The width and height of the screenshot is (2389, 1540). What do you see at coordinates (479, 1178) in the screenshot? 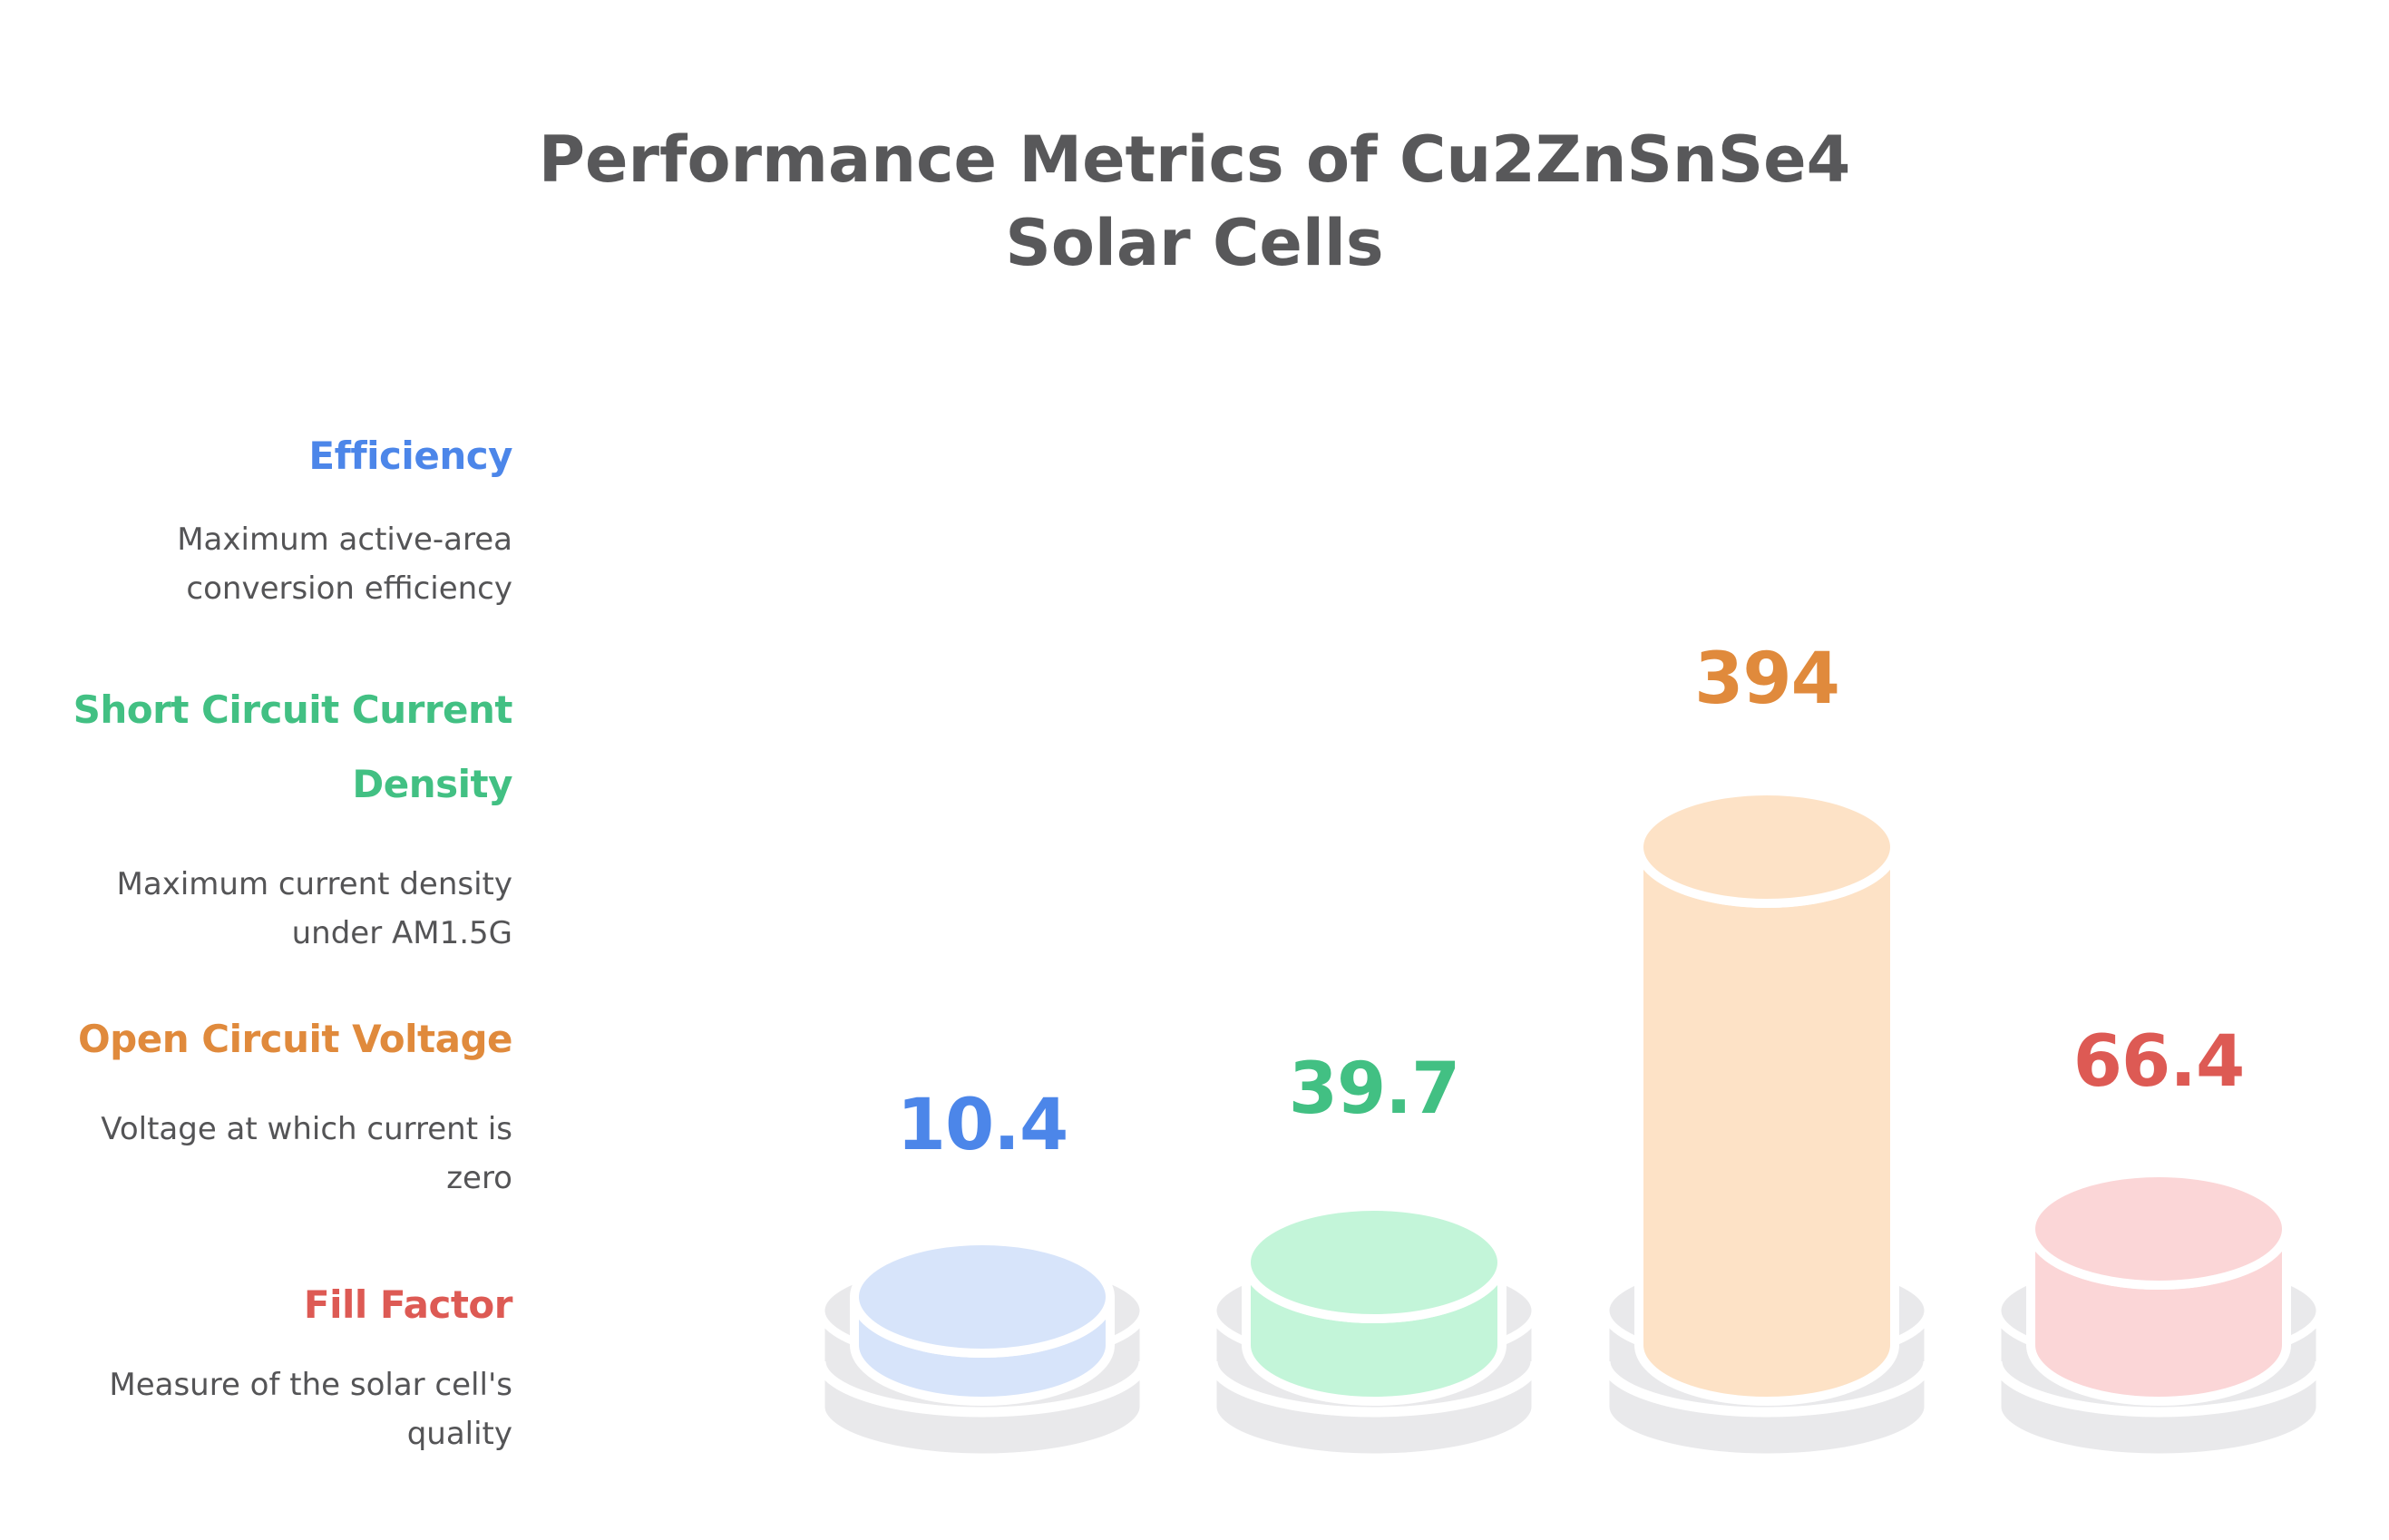
I see `metric-desc-line: zero` at bounding box center [479, 1178].